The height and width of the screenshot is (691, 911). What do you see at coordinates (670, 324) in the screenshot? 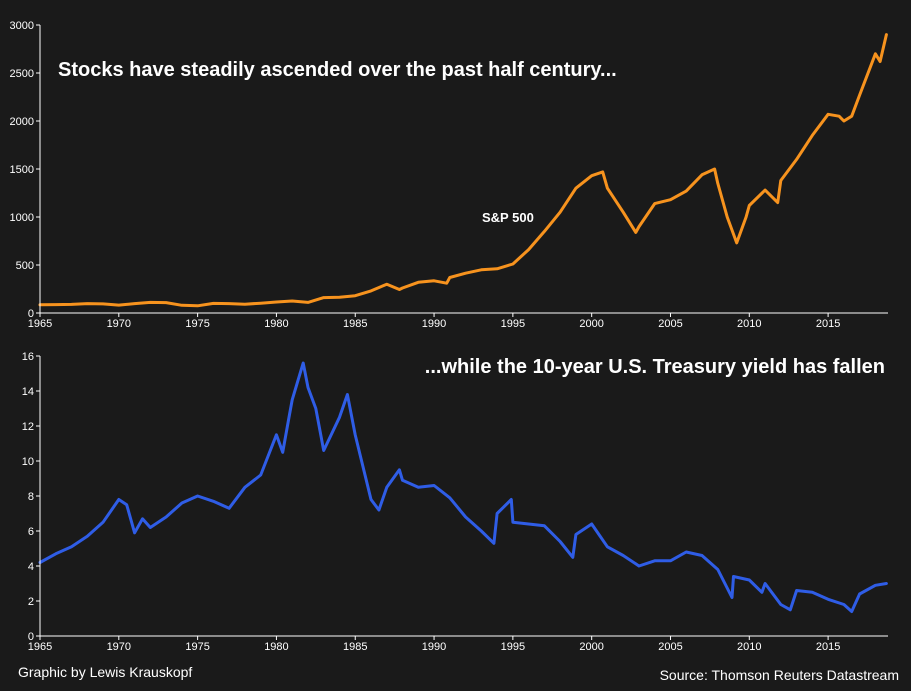
I see `sp500-x-tick-label: 2005` at bounding box center [670, 324].